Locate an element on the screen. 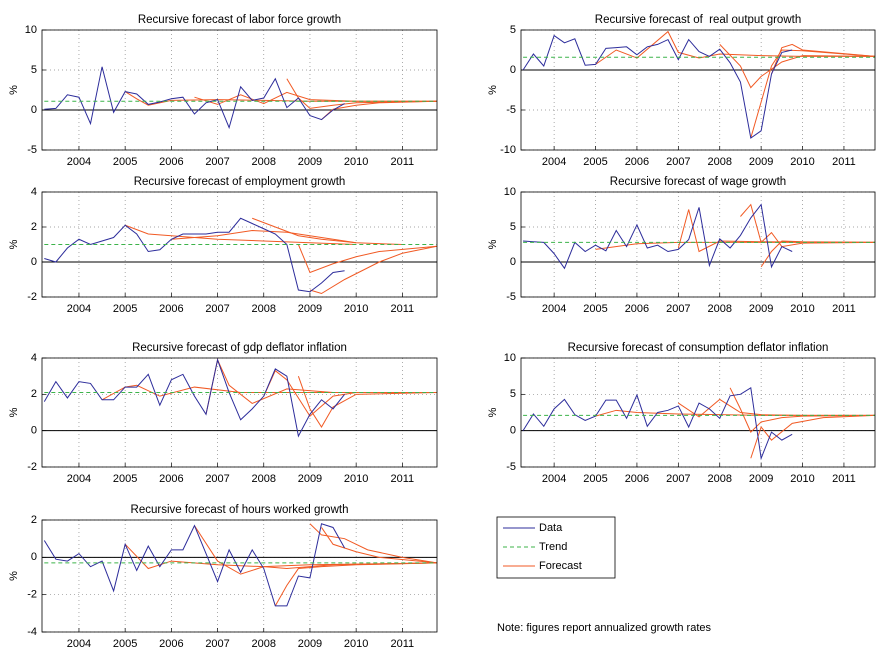 The image size is (877, 650). legend-label: Forecast is located at coordinates (560, 566).